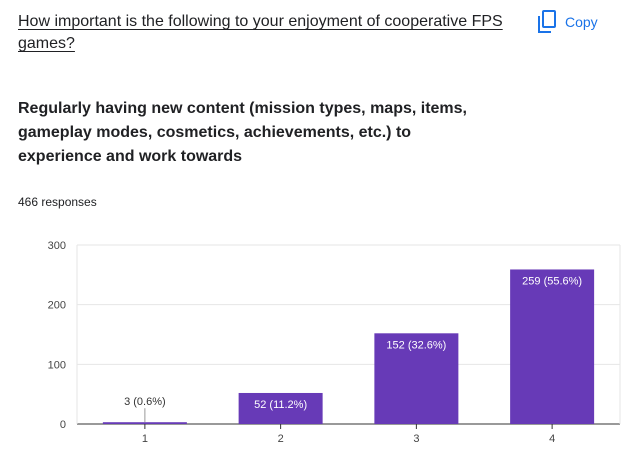  I want to click on y-tick-label: 100, so click(57, 365).